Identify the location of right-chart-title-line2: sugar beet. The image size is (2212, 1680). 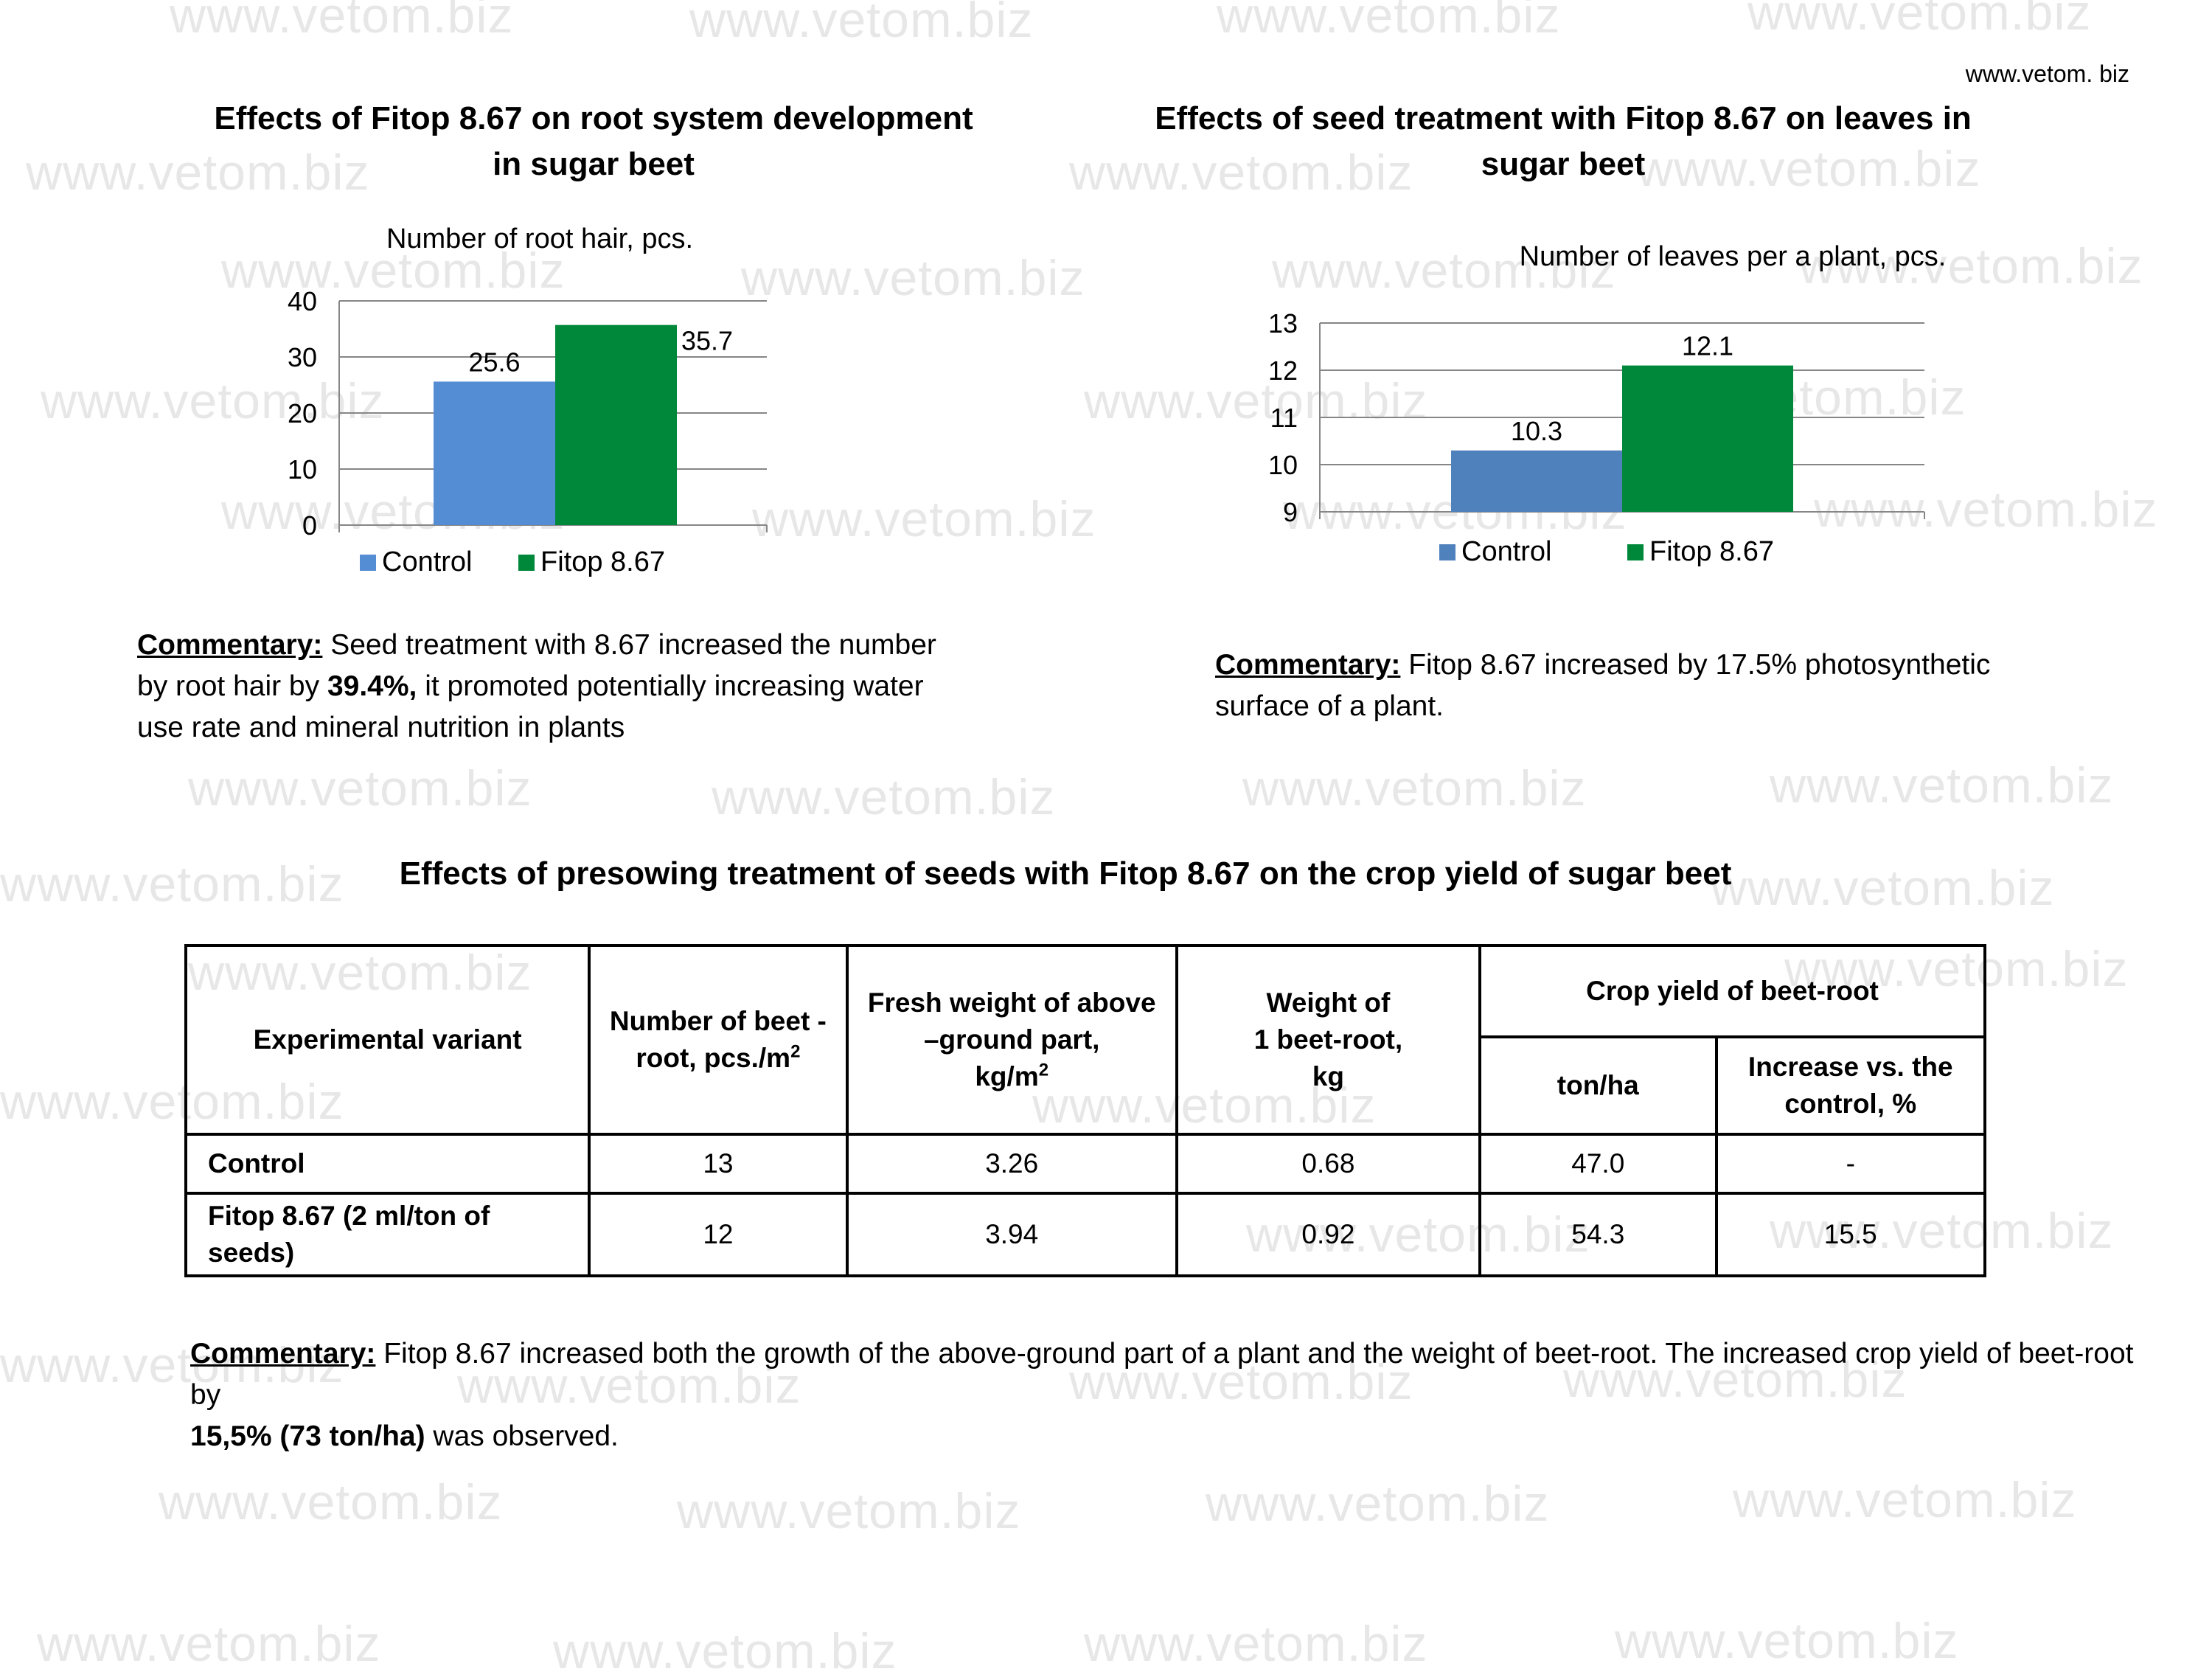
(1563, 164).